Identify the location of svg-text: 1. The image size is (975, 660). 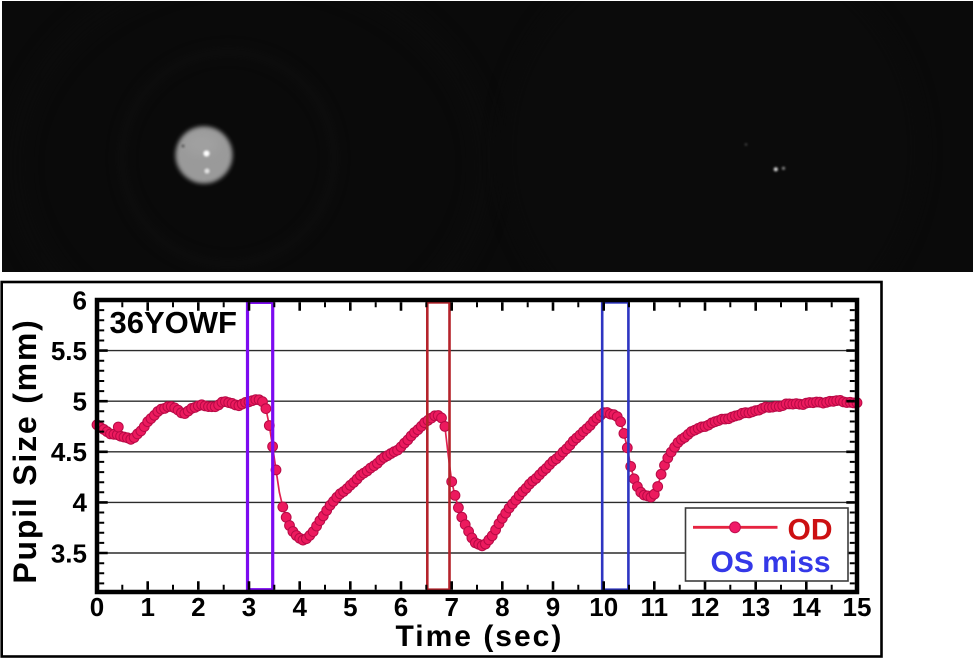
(147, 607).